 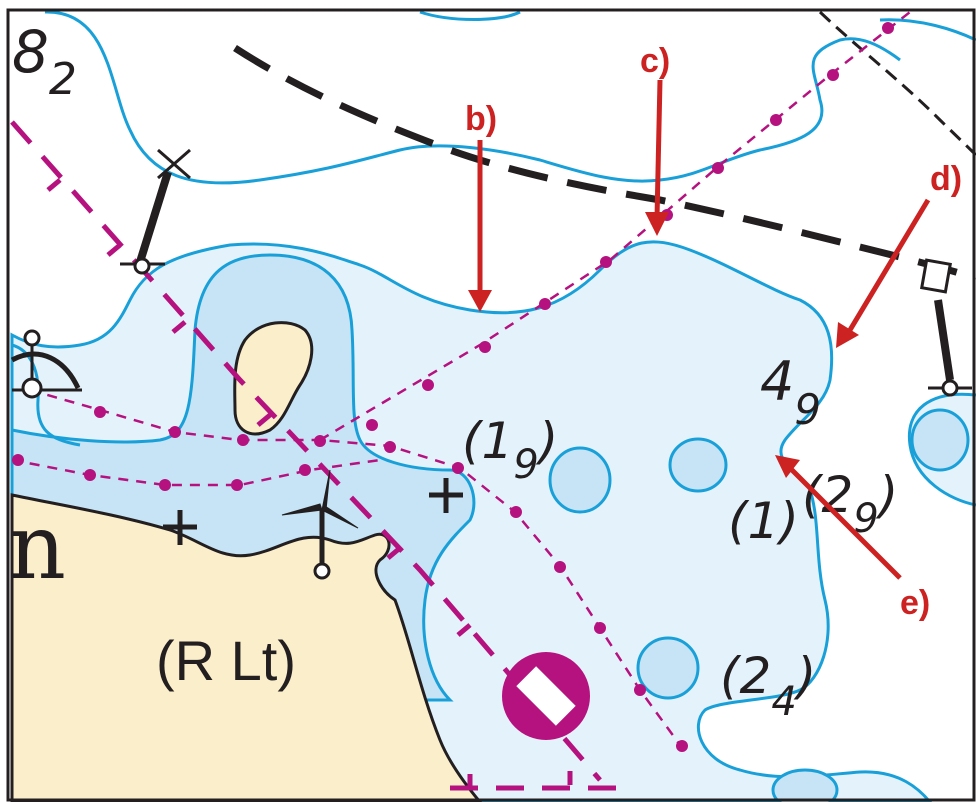 I want to click on light-label: (R Lt), so click(x=226, y=660).